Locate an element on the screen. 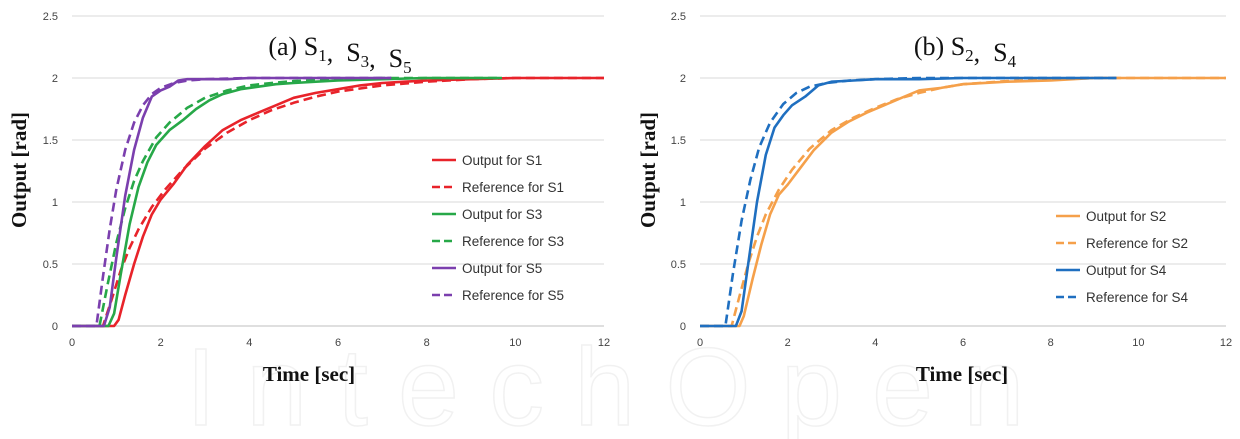 This screenshot has width=1240, height=439. chart-a-legend-label: Reference for S1 is located at coordinates (513, 187).